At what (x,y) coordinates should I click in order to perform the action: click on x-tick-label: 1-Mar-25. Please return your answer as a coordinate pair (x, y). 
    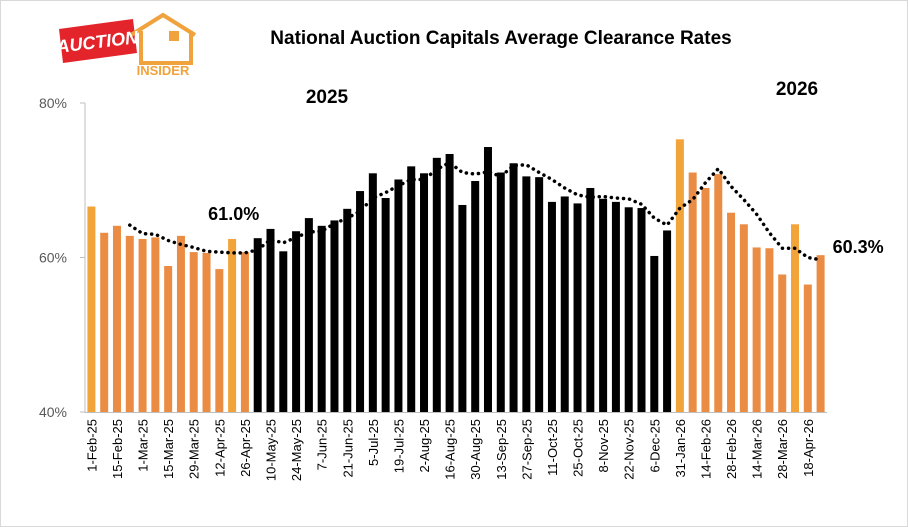
    Looking at the image, I should click on (143, 445).